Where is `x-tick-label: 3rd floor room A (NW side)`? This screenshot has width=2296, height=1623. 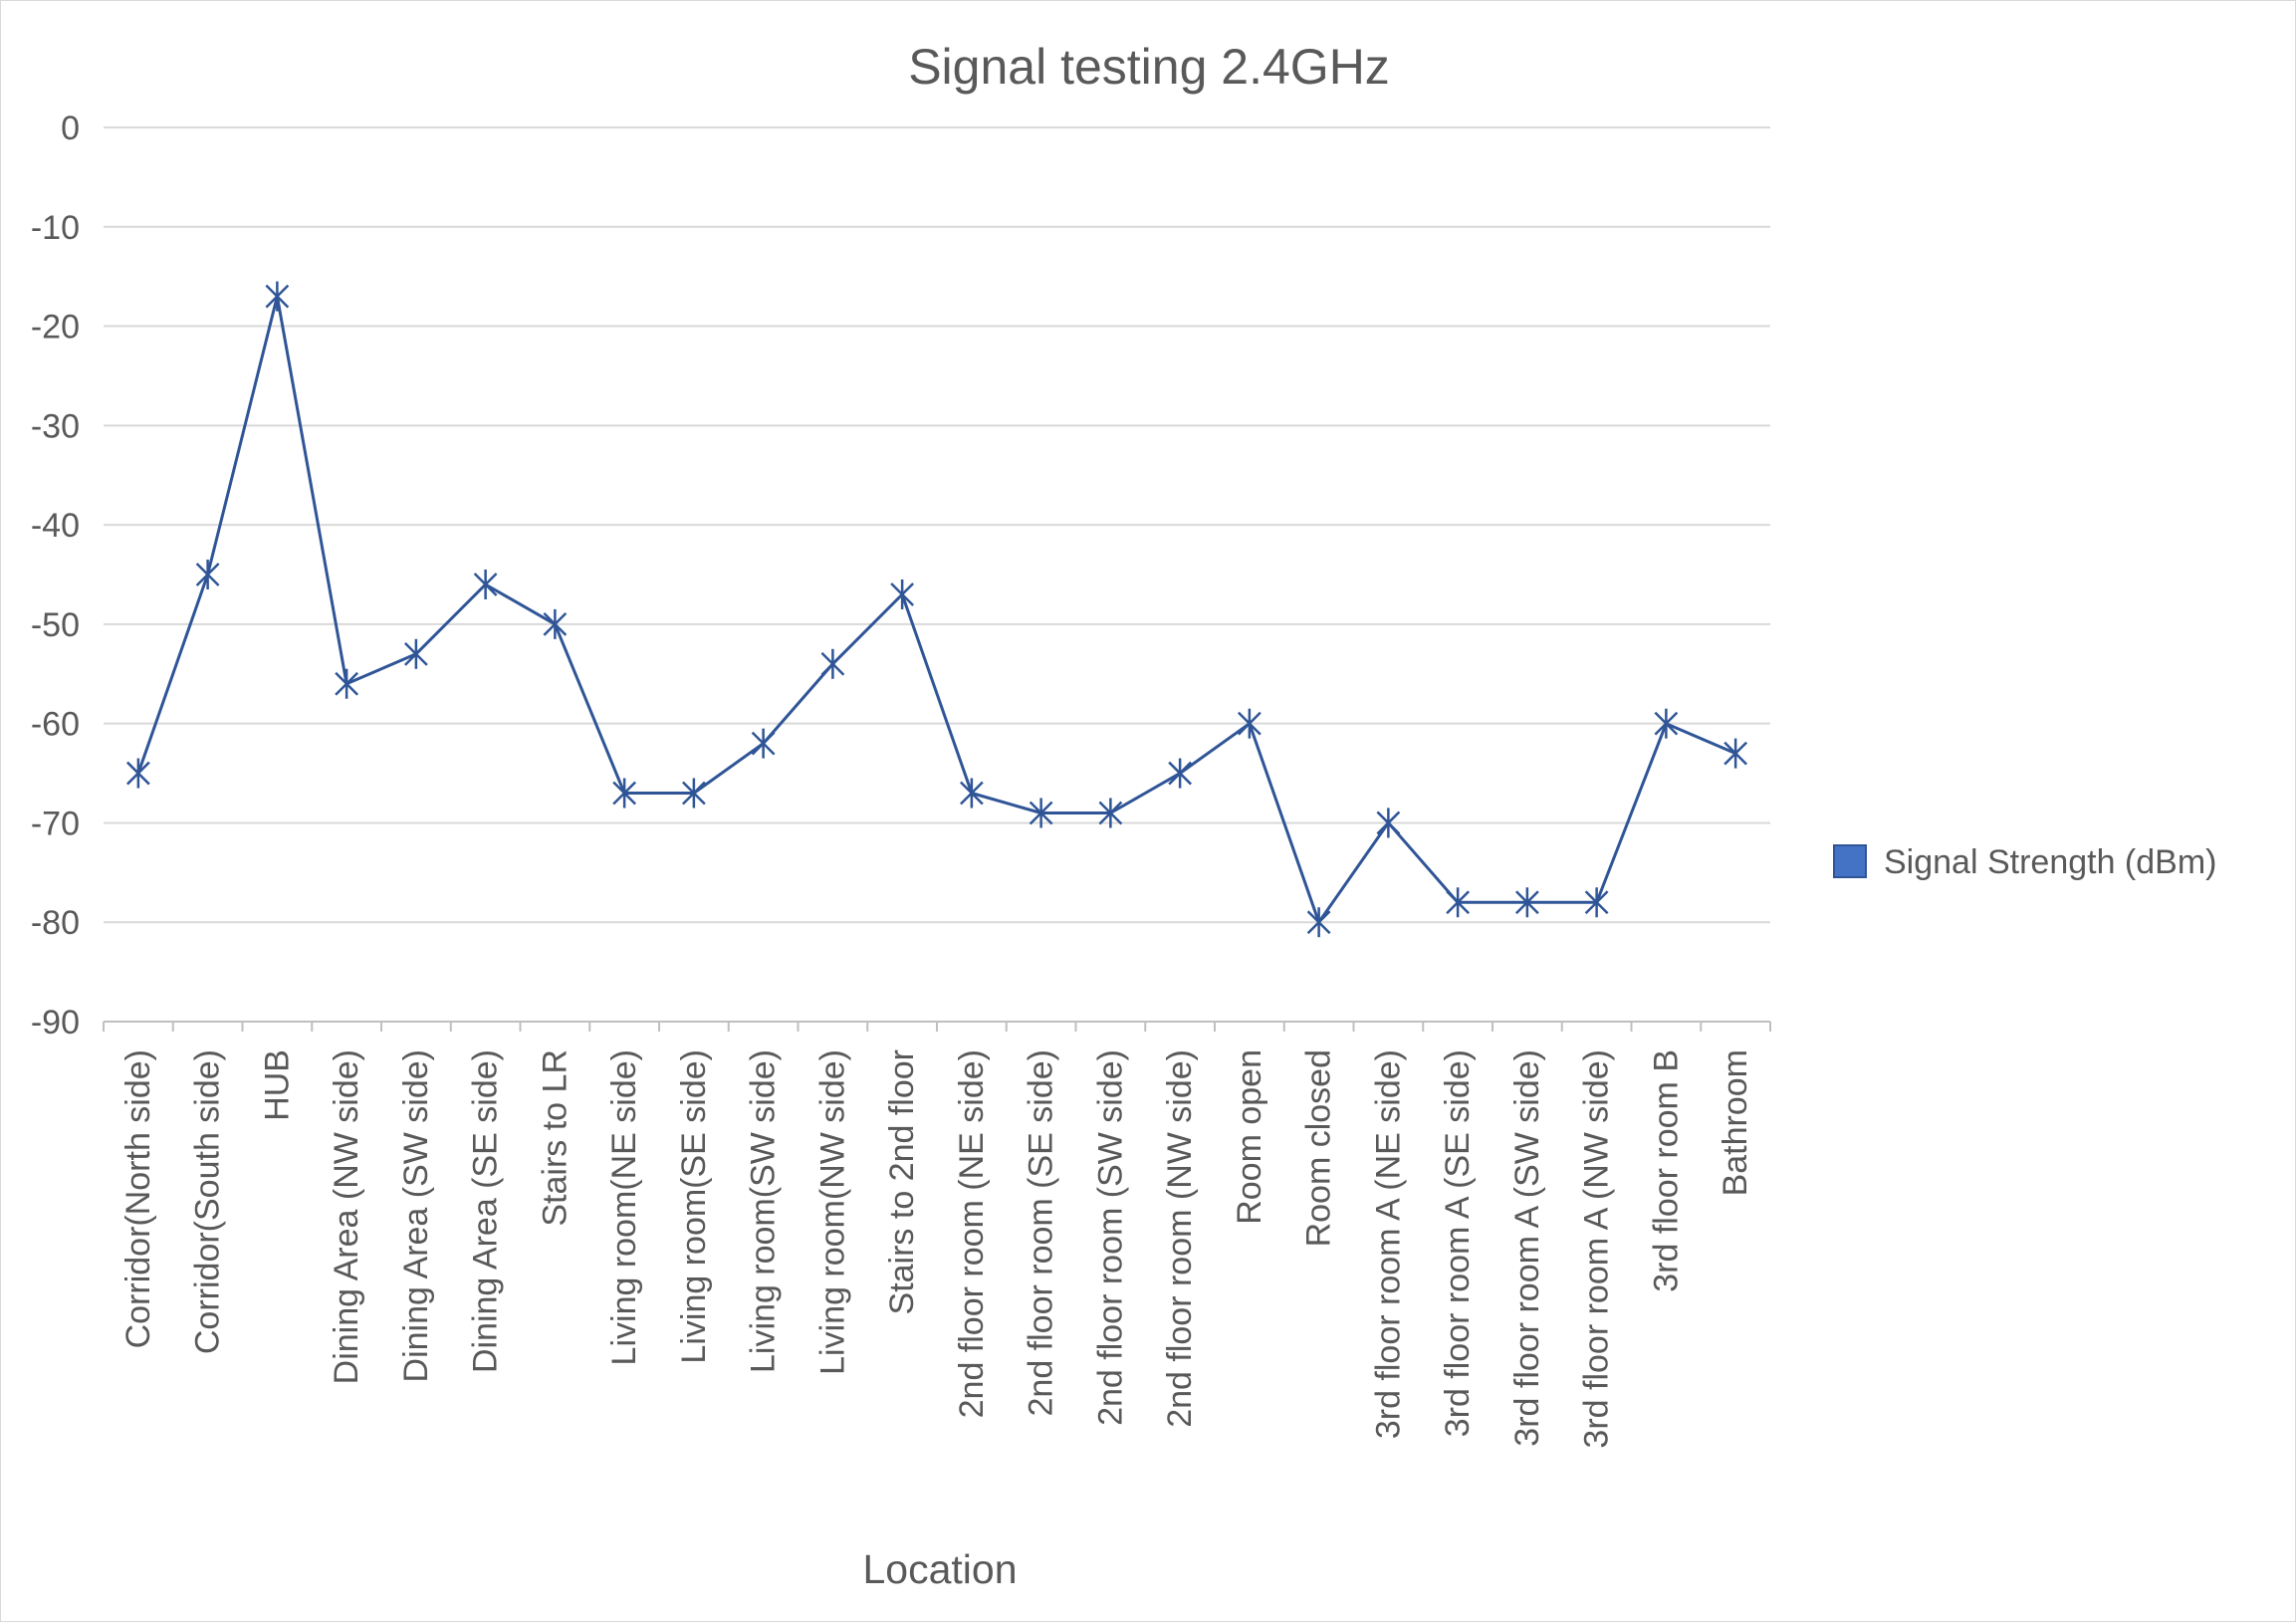
x-tick-label: 3rd floor room A (NW side) is located at coordinates (1597, 1249).